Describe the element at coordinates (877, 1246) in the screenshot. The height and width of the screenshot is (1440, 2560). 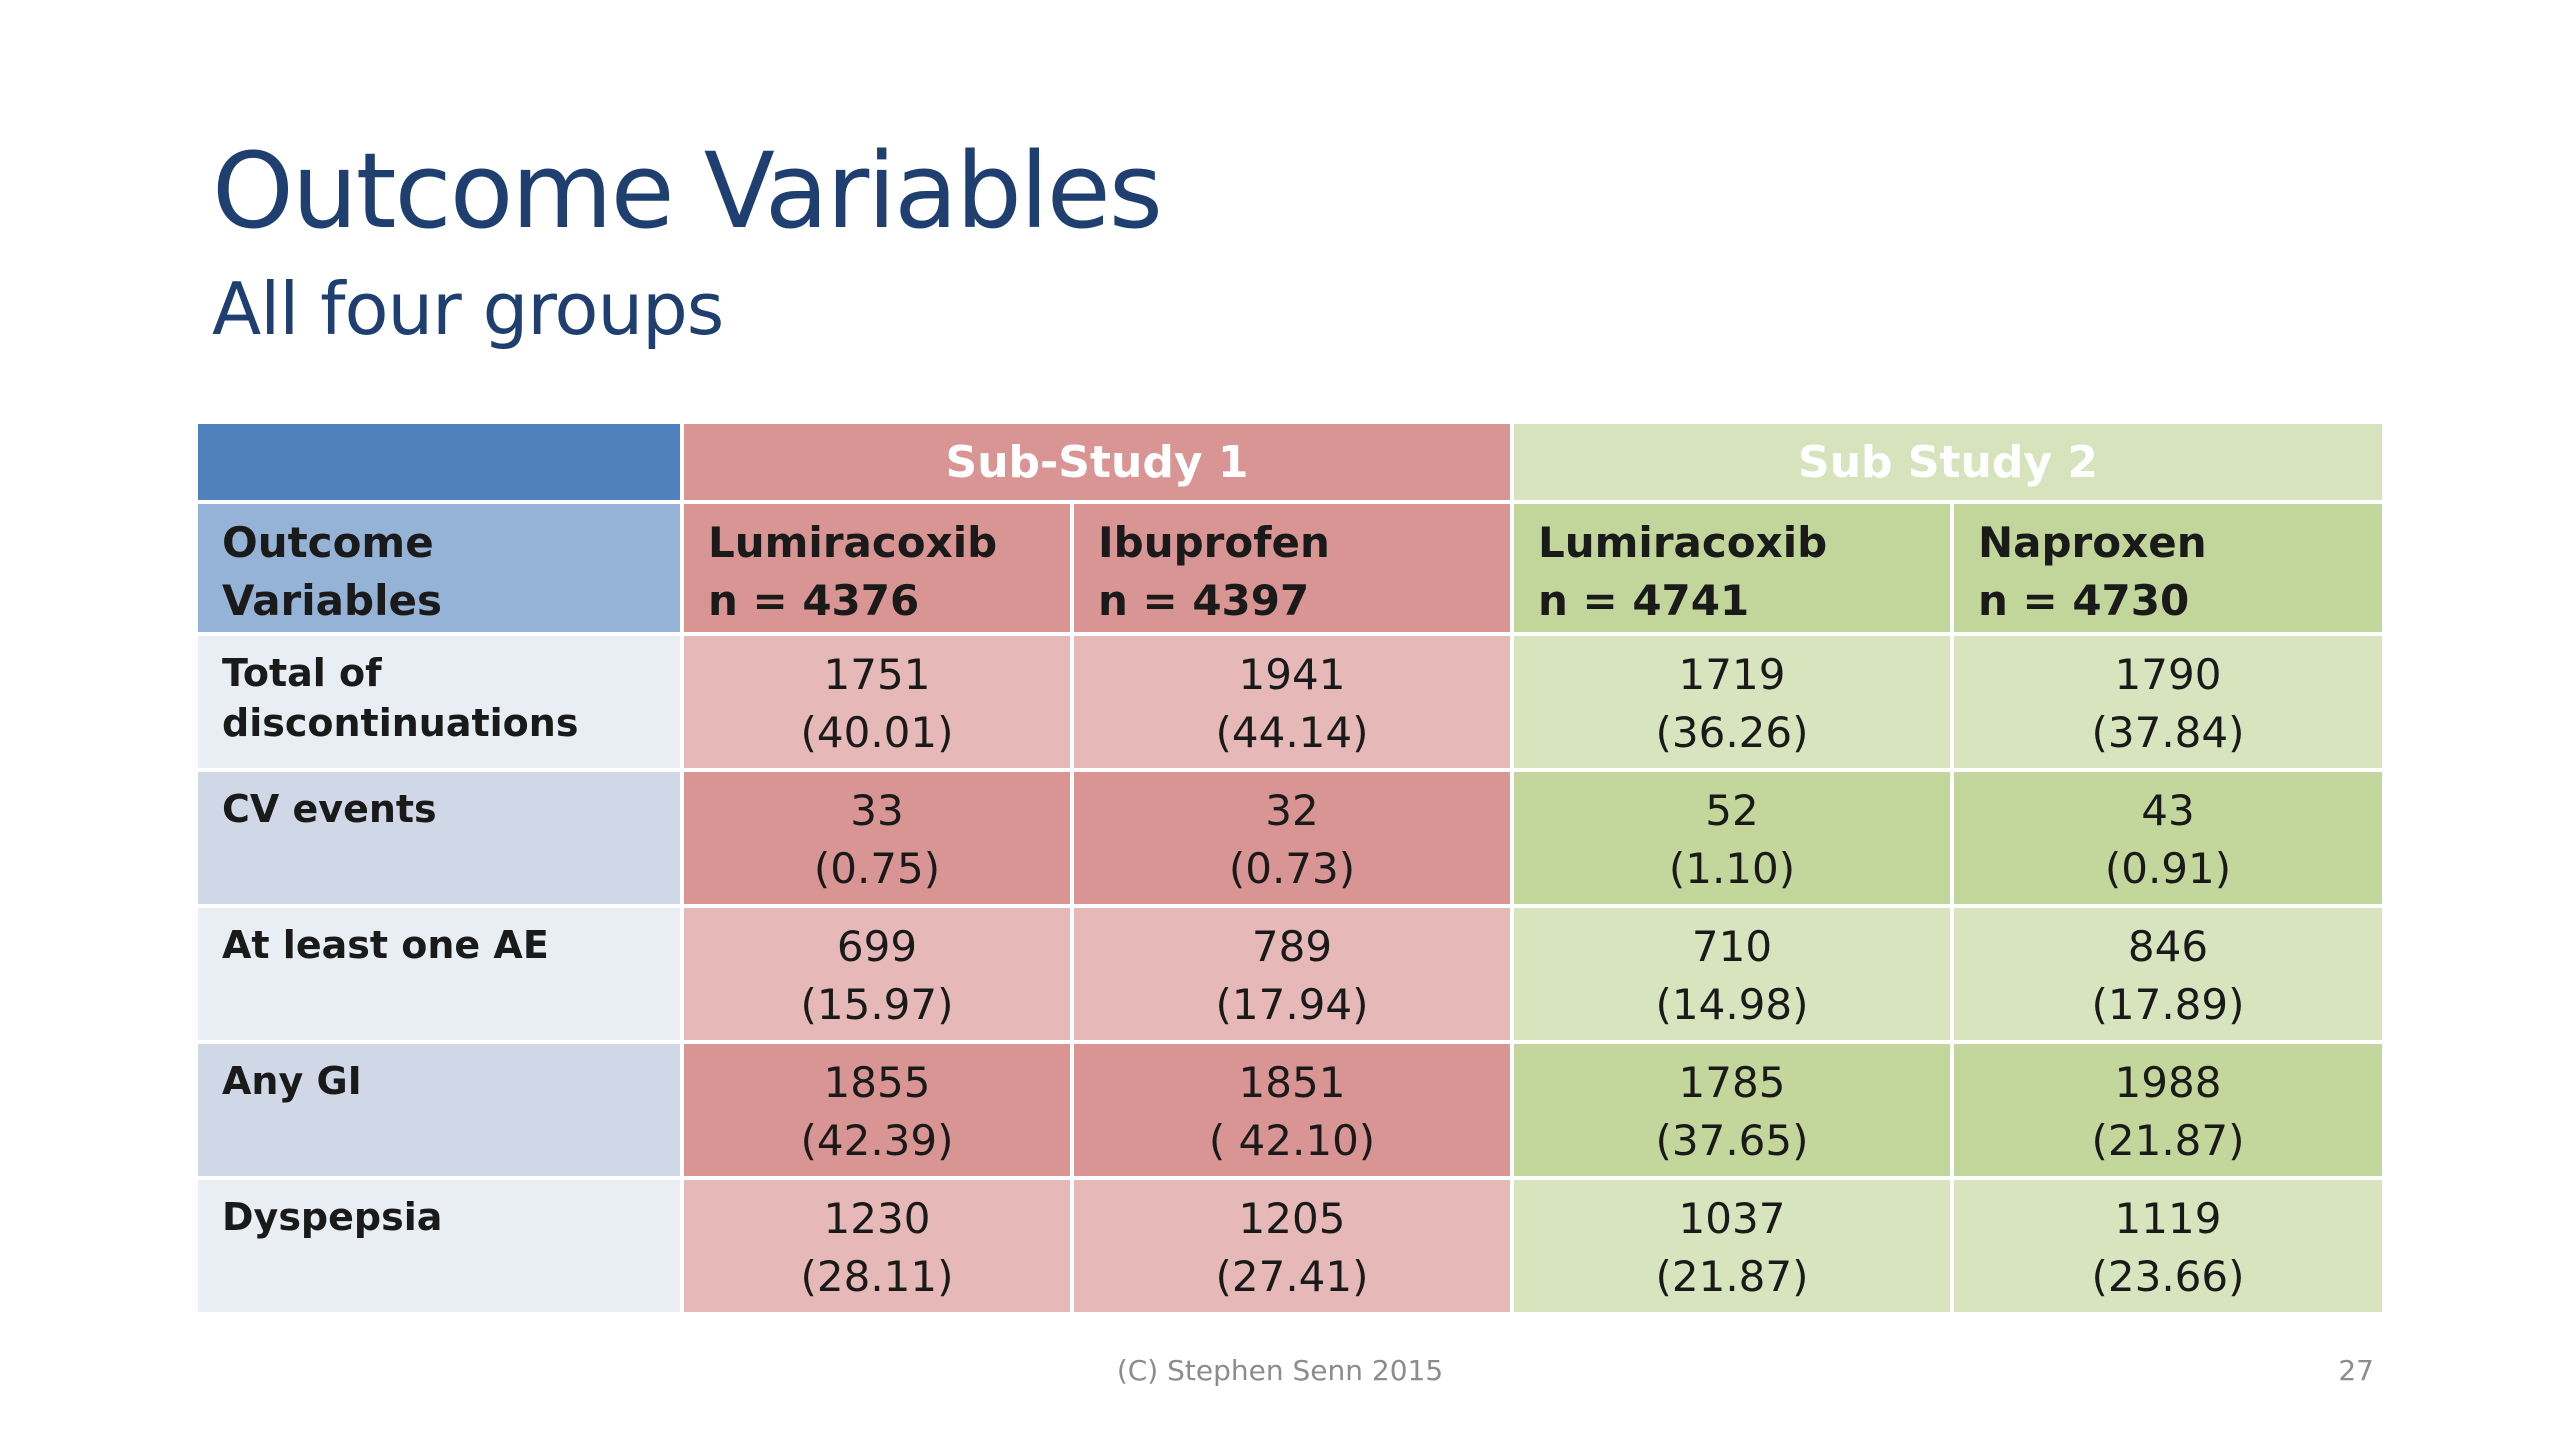
I see `table-cell: 1230 (28.11)` at that location.